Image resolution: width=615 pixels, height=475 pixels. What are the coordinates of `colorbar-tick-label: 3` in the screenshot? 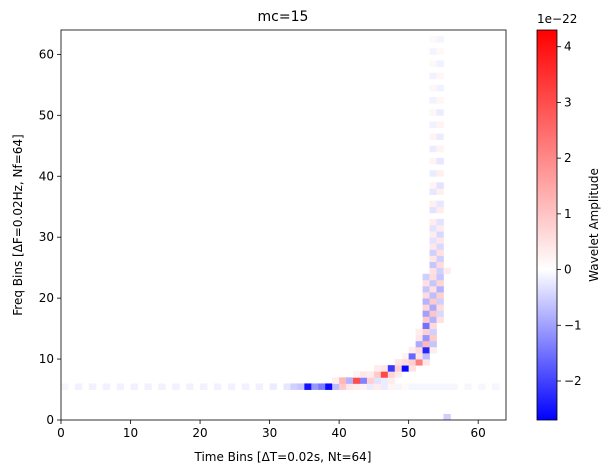 It's located at (568, 102).